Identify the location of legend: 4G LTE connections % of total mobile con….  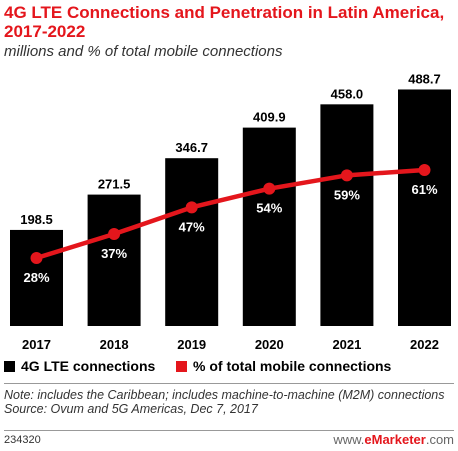
(229, 368).